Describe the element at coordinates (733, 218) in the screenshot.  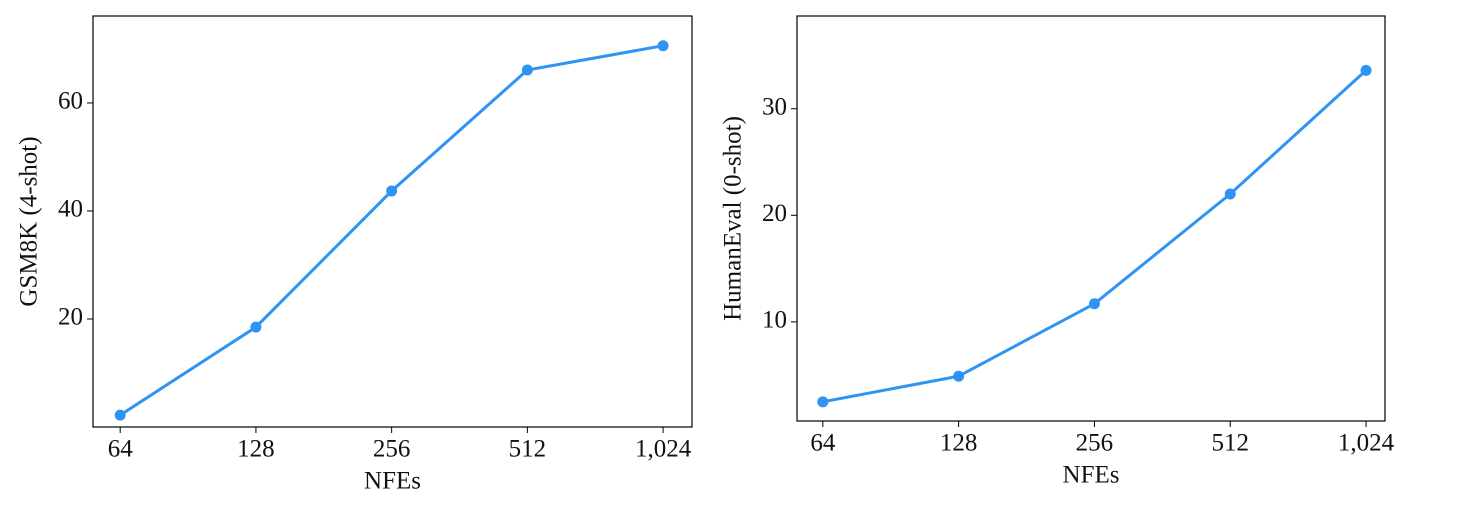
I see `y-axis-label: HumanEval (0-shot)` at that location.